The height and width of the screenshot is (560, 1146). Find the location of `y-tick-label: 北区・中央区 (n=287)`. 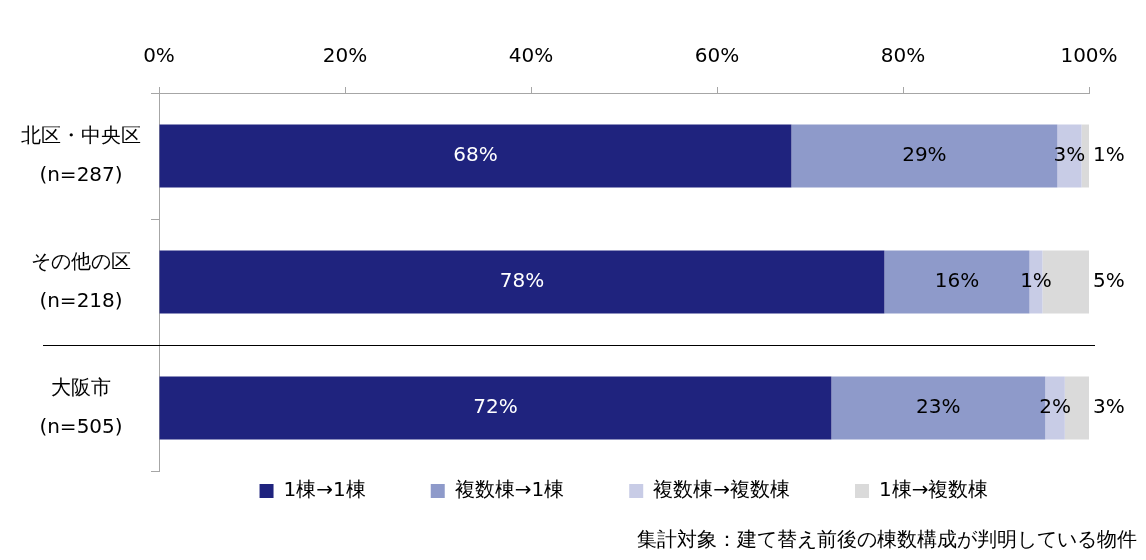

y-tick-label: 北区・中央区 (n=287) is located at coordinates (81, 154).